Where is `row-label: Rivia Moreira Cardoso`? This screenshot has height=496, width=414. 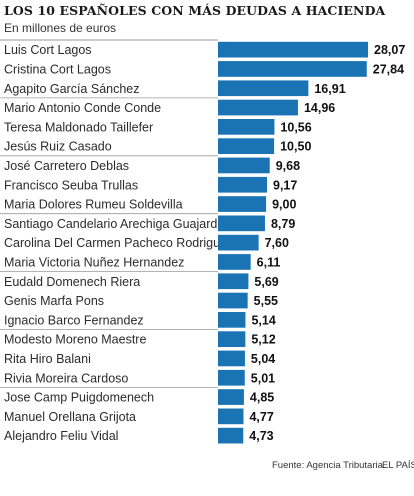 row-label: Rivia Moreira Cardoso is located at coordinates (66, 378).